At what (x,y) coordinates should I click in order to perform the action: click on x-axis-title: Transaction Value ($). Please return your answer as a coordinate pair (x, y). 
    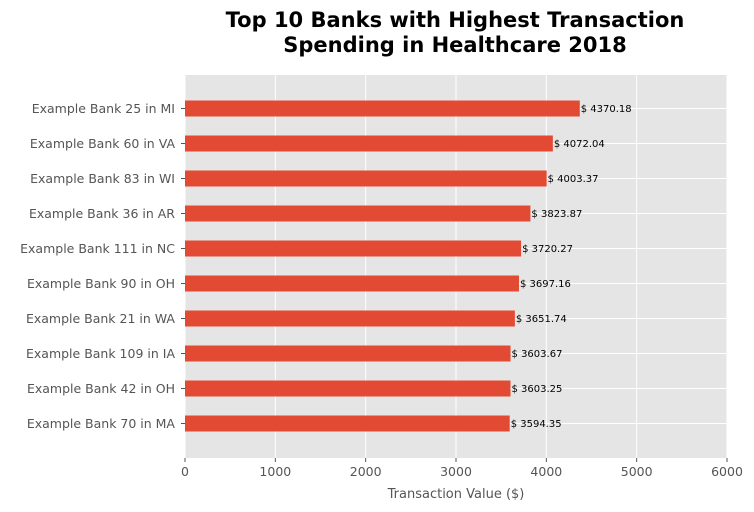
    Looking at the image, I should click on (456, 494).